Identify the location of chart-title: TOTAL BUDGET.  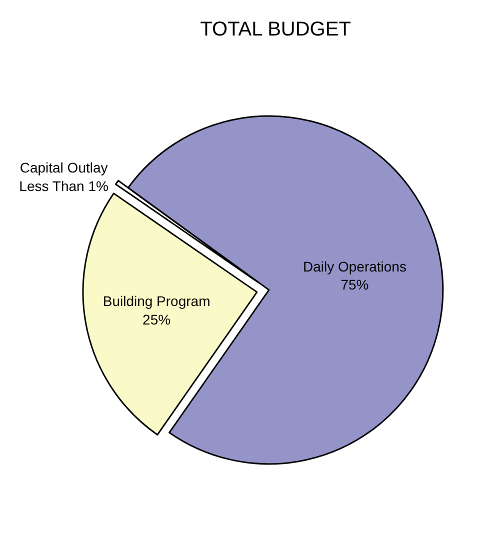
(275, 29).